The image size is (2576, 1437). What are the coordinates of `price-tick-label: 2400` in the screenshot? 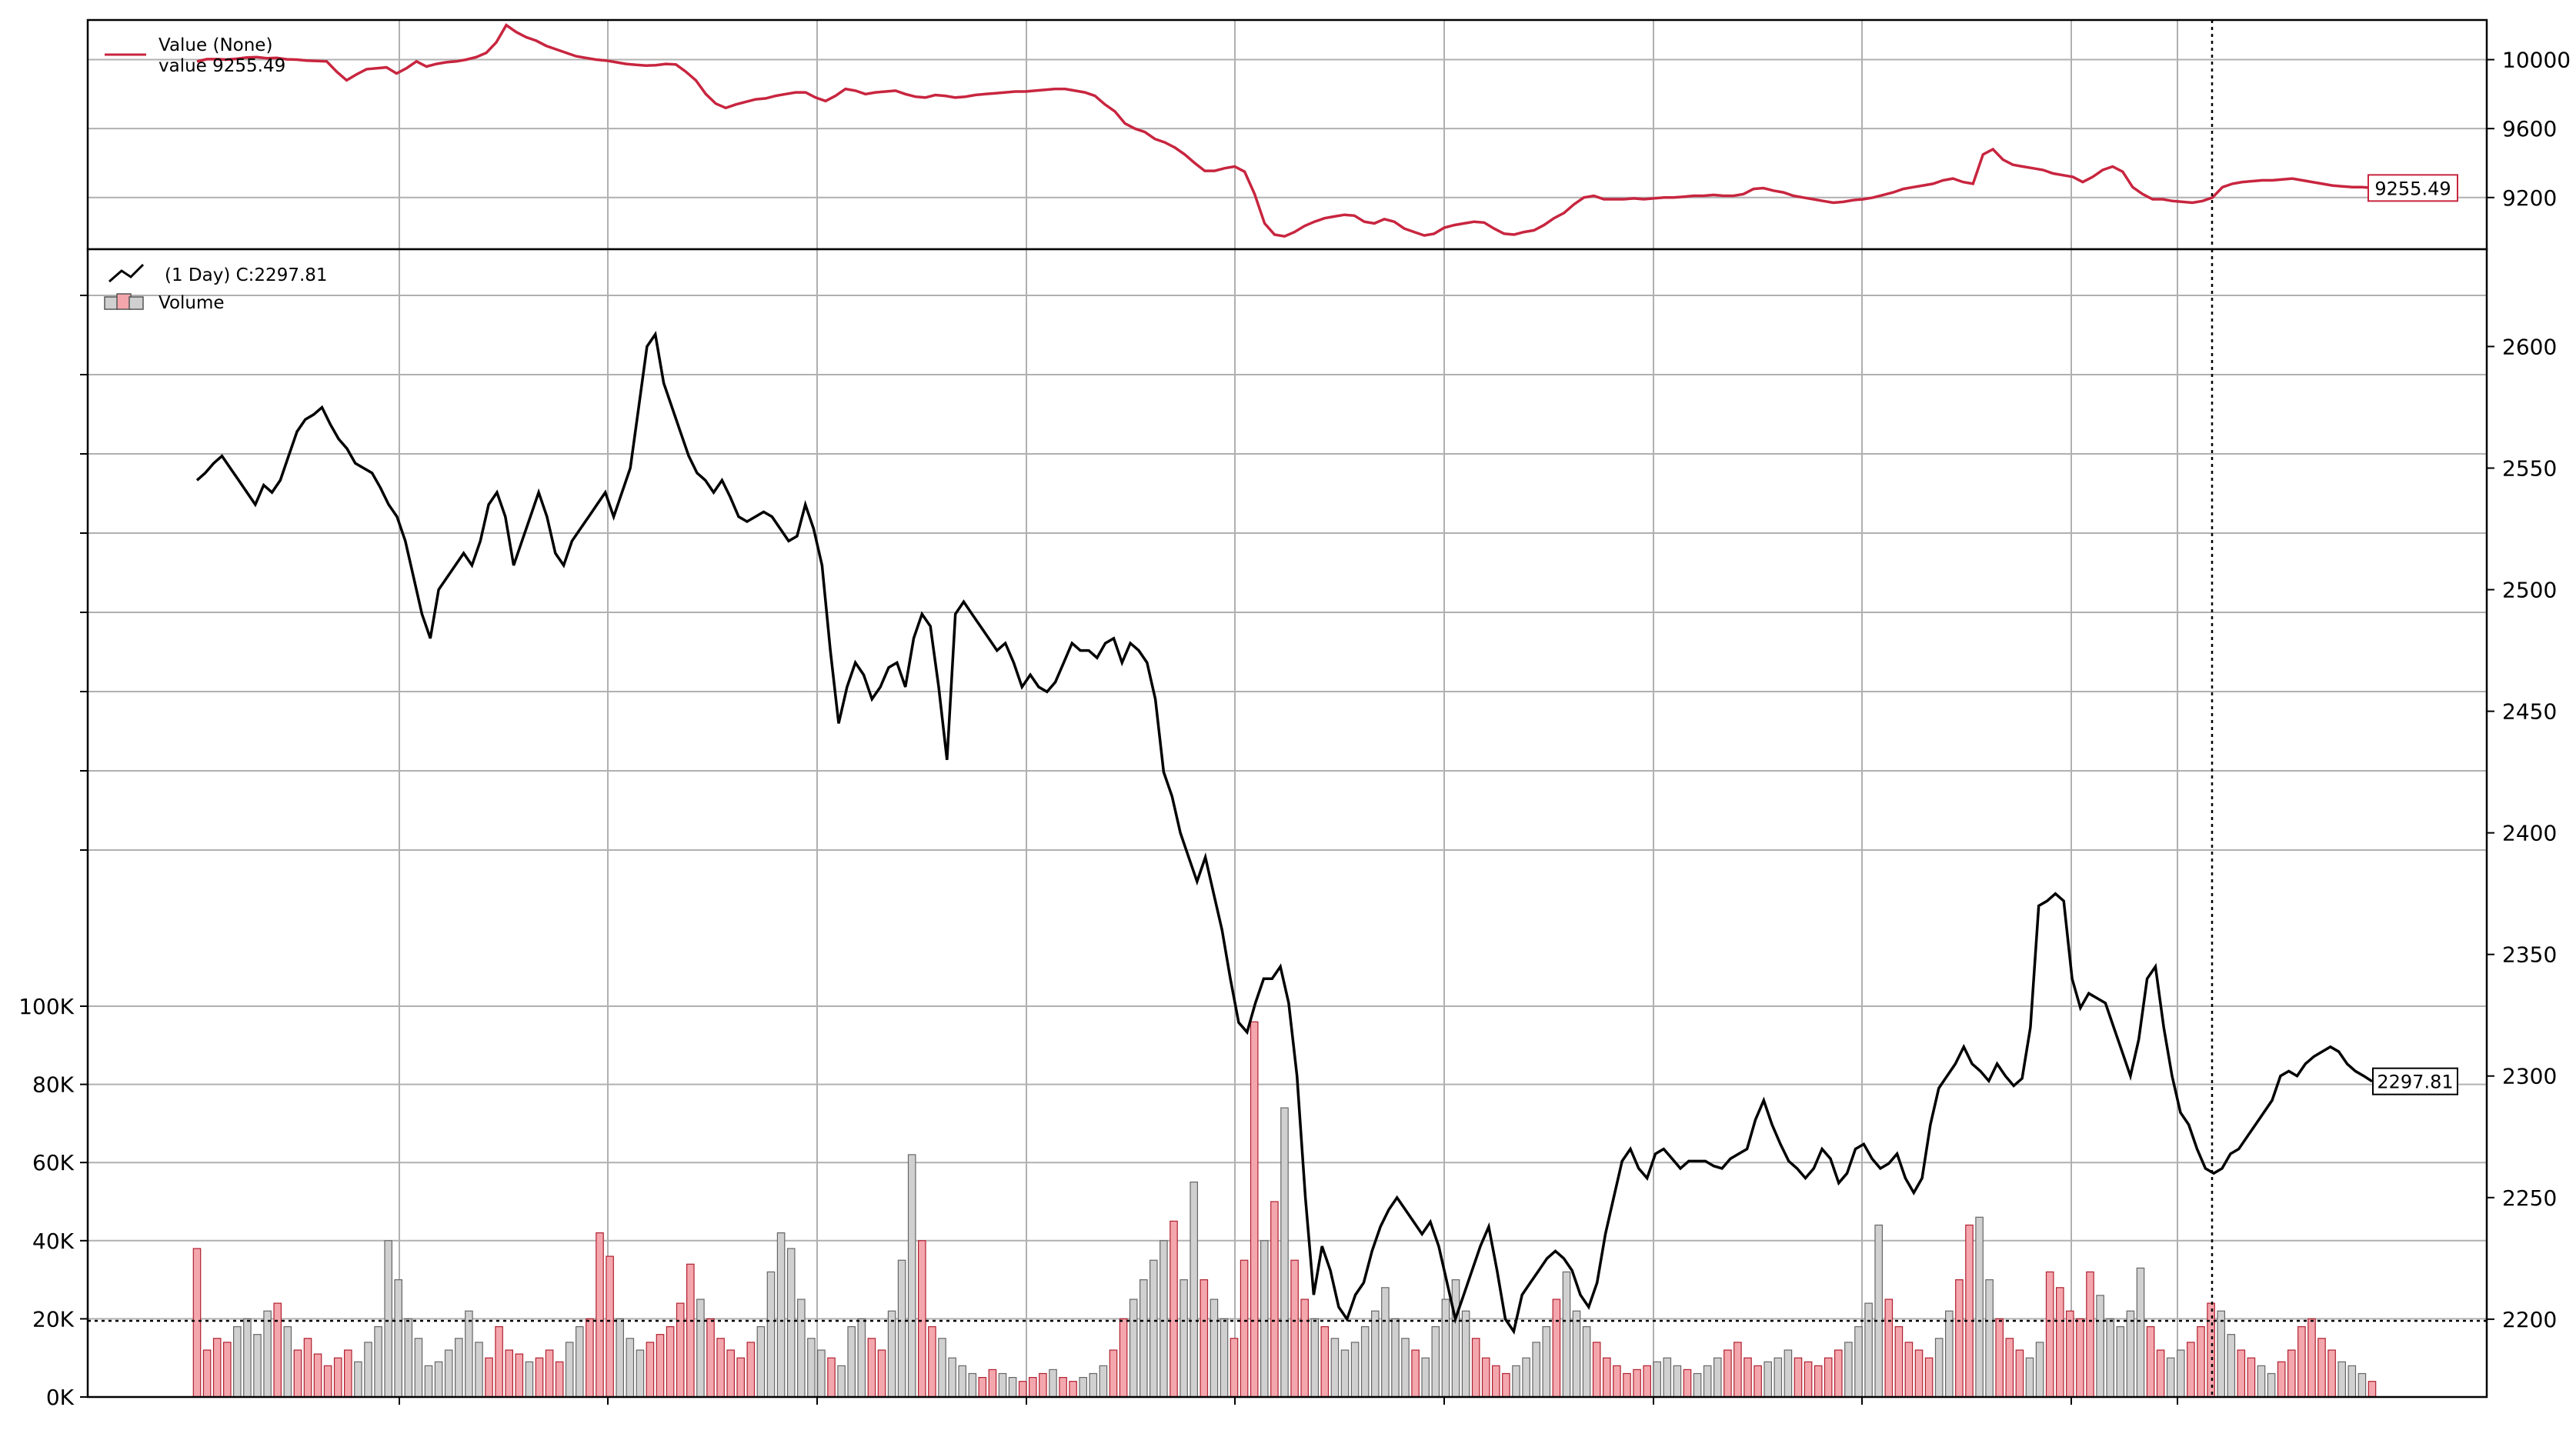 It's located at (2529, 833).